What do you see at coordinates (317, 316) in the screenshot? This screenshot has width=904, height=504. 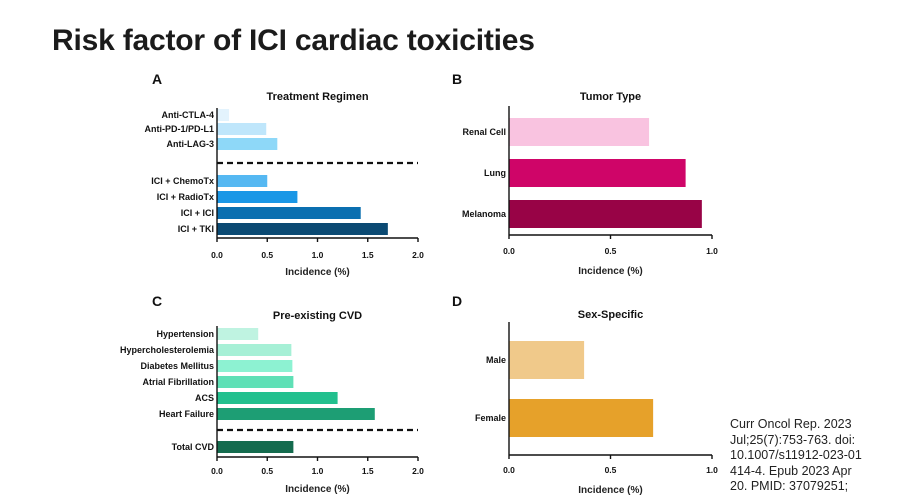 I see `chart-title: Pre-existing CVD` at bounding box center [317, 316].